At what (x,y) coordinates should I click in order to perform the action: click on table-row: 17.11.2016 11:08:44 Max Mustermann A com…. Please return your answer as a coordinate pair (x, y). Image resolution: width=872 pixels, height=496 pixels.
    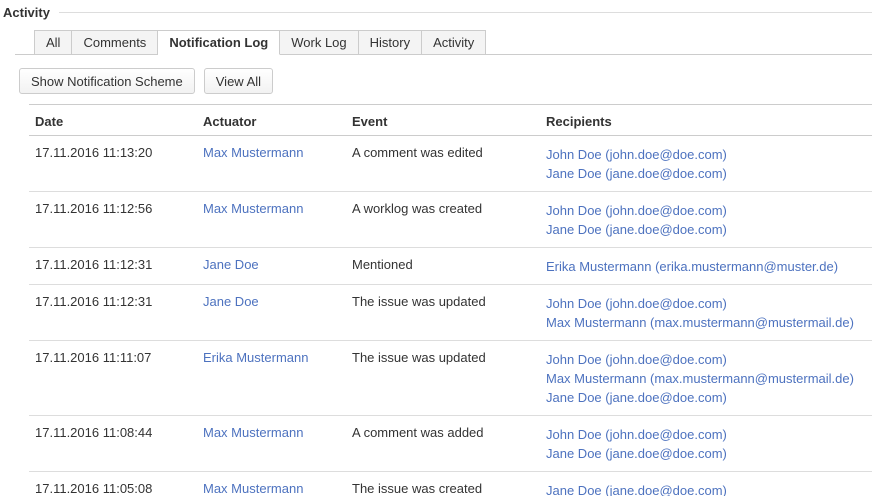
    Looking at the image, I should click on (450, 443).